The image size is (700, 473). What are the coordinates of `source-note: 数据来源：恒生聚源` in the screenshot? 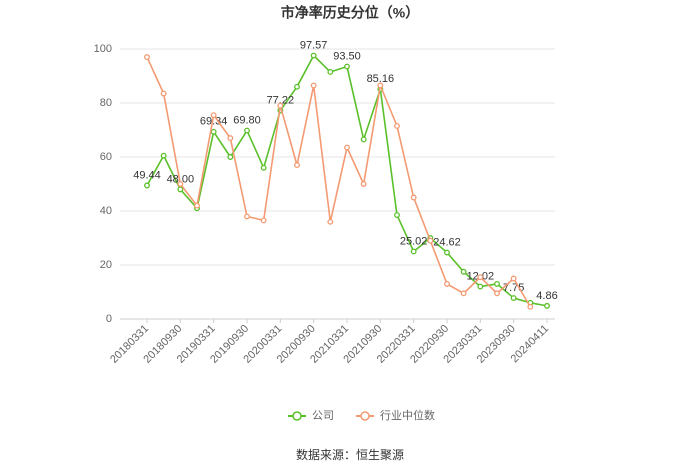 It's located at (350, 454).